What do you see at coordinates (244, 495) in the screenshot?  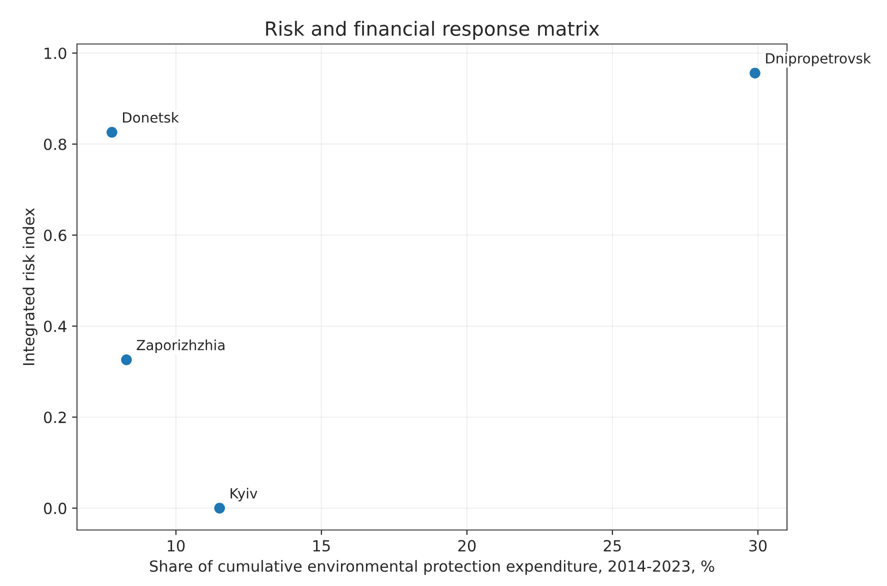 I see `annotation: Kyiv` at bounding box center [244, 495].